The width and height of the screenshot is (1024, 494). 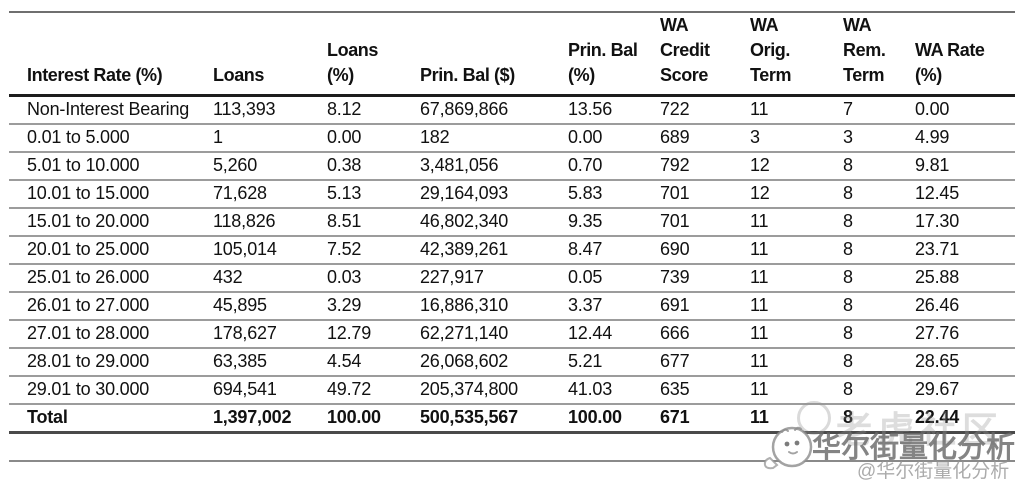 What do you see at coordinates (705, 278) in the screenshot?
I see `cell: 739` at bounding box center [705, 278].